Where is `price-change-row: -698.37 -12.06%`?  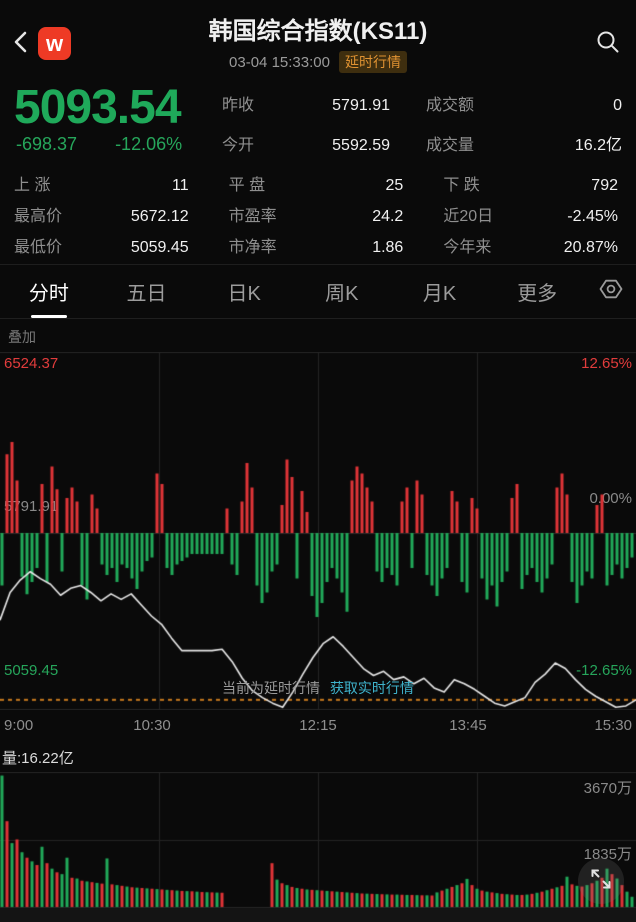
price-change-row: -698.37 -12.06% is located at coordinates (99, 144).